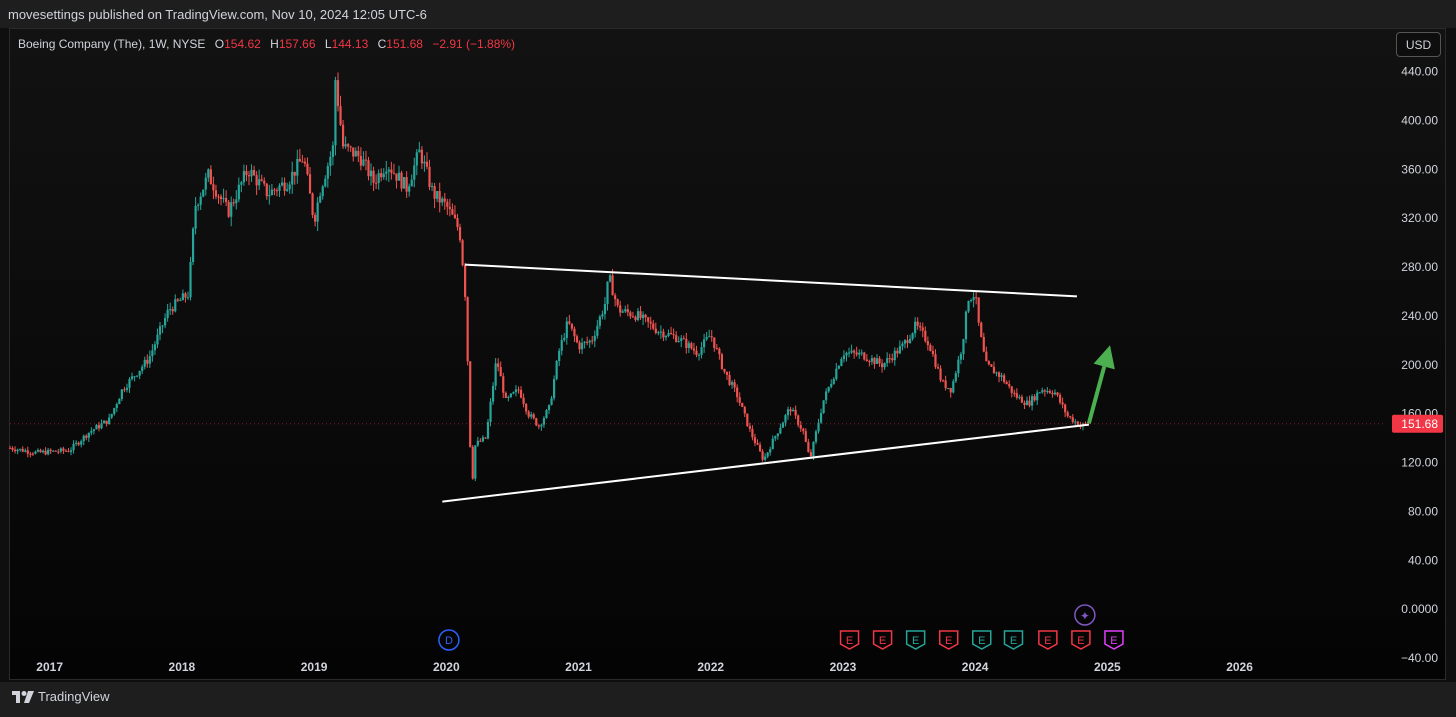 The height and width of the screenshot is (717, 1456). Describe the element at coordinates (297, 44) in the screenshot. I see `high-value: 157.66` at that location.